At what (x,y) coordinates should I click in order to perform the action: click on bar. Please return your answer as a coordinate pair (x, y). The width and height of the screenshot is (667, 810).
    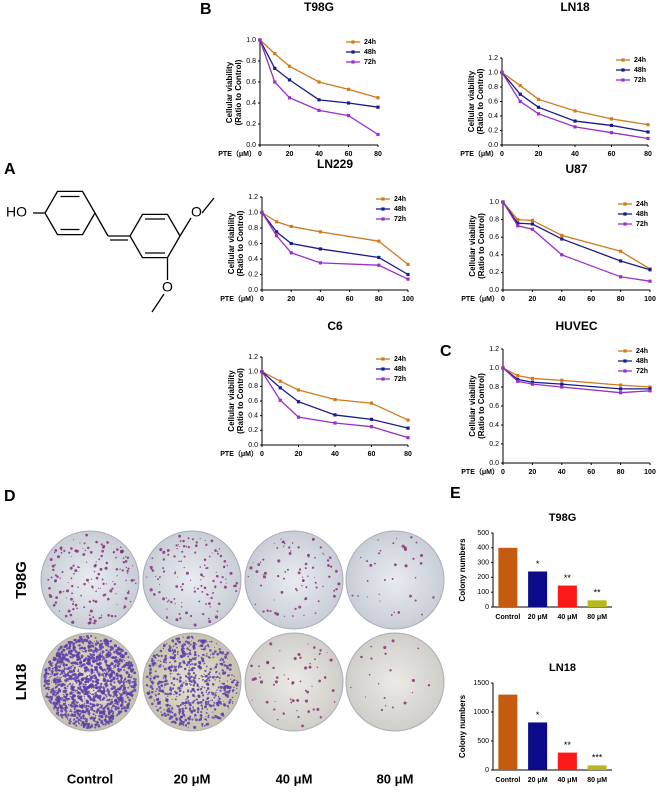
    Looking at the image, I should click on (538, 746).